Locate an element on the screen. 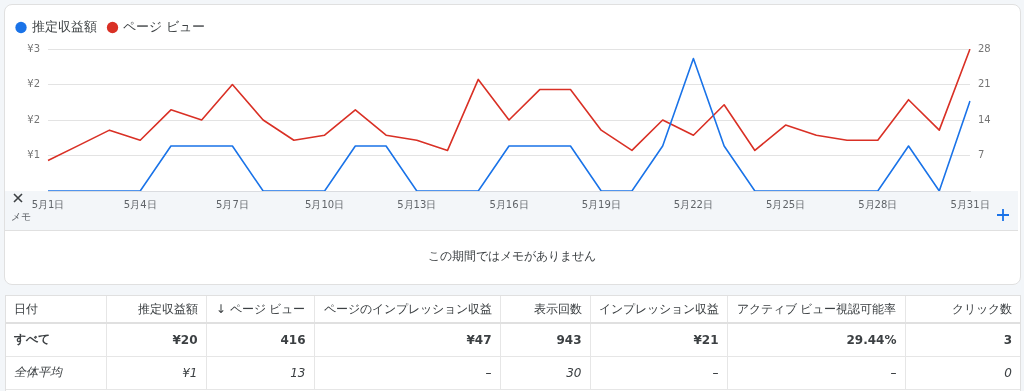 Image resolution: width=1024 pixels, height=391 pixels. text: ¥20 is located at coordinates (156, 339).